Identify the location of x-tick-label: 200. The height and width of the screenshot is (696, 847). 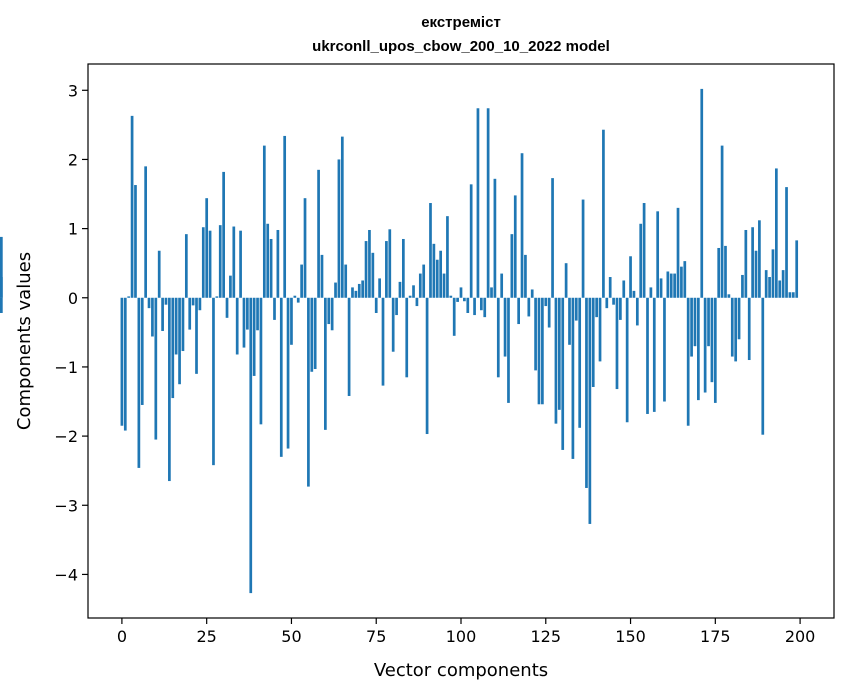
(800, 636).